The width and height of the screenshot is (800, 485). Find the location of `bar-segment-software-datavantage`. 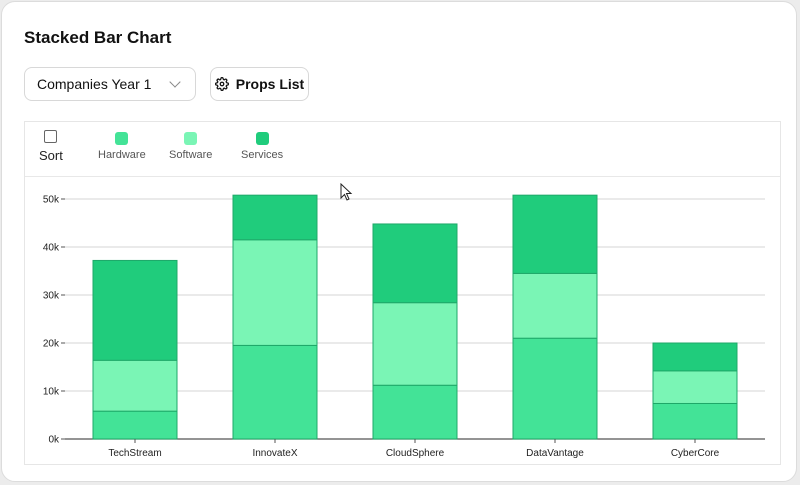

bar-segment-software-datavantage is located at coordinates (555, 305).